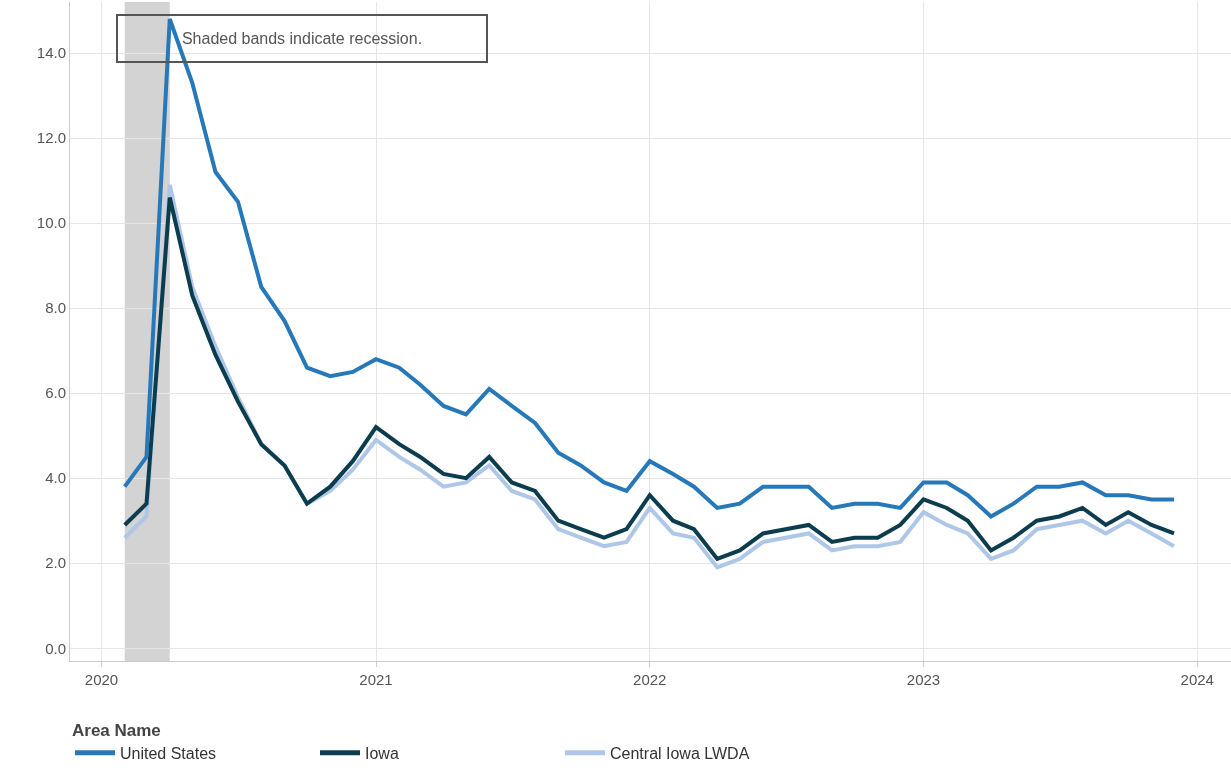  Describe the element at coordinates (302, 38) in the screenshot. I see `annotation: Shaded bands indicate recession.` at that location.